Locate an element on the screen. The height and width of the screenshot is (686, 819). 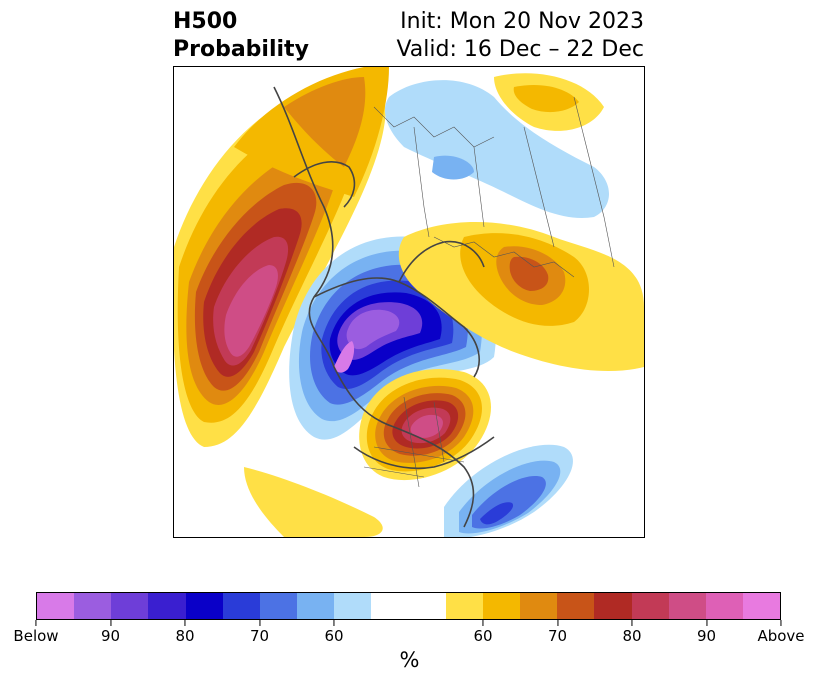
colorbar-tick-label: Below is located at coordinates (35, 632).